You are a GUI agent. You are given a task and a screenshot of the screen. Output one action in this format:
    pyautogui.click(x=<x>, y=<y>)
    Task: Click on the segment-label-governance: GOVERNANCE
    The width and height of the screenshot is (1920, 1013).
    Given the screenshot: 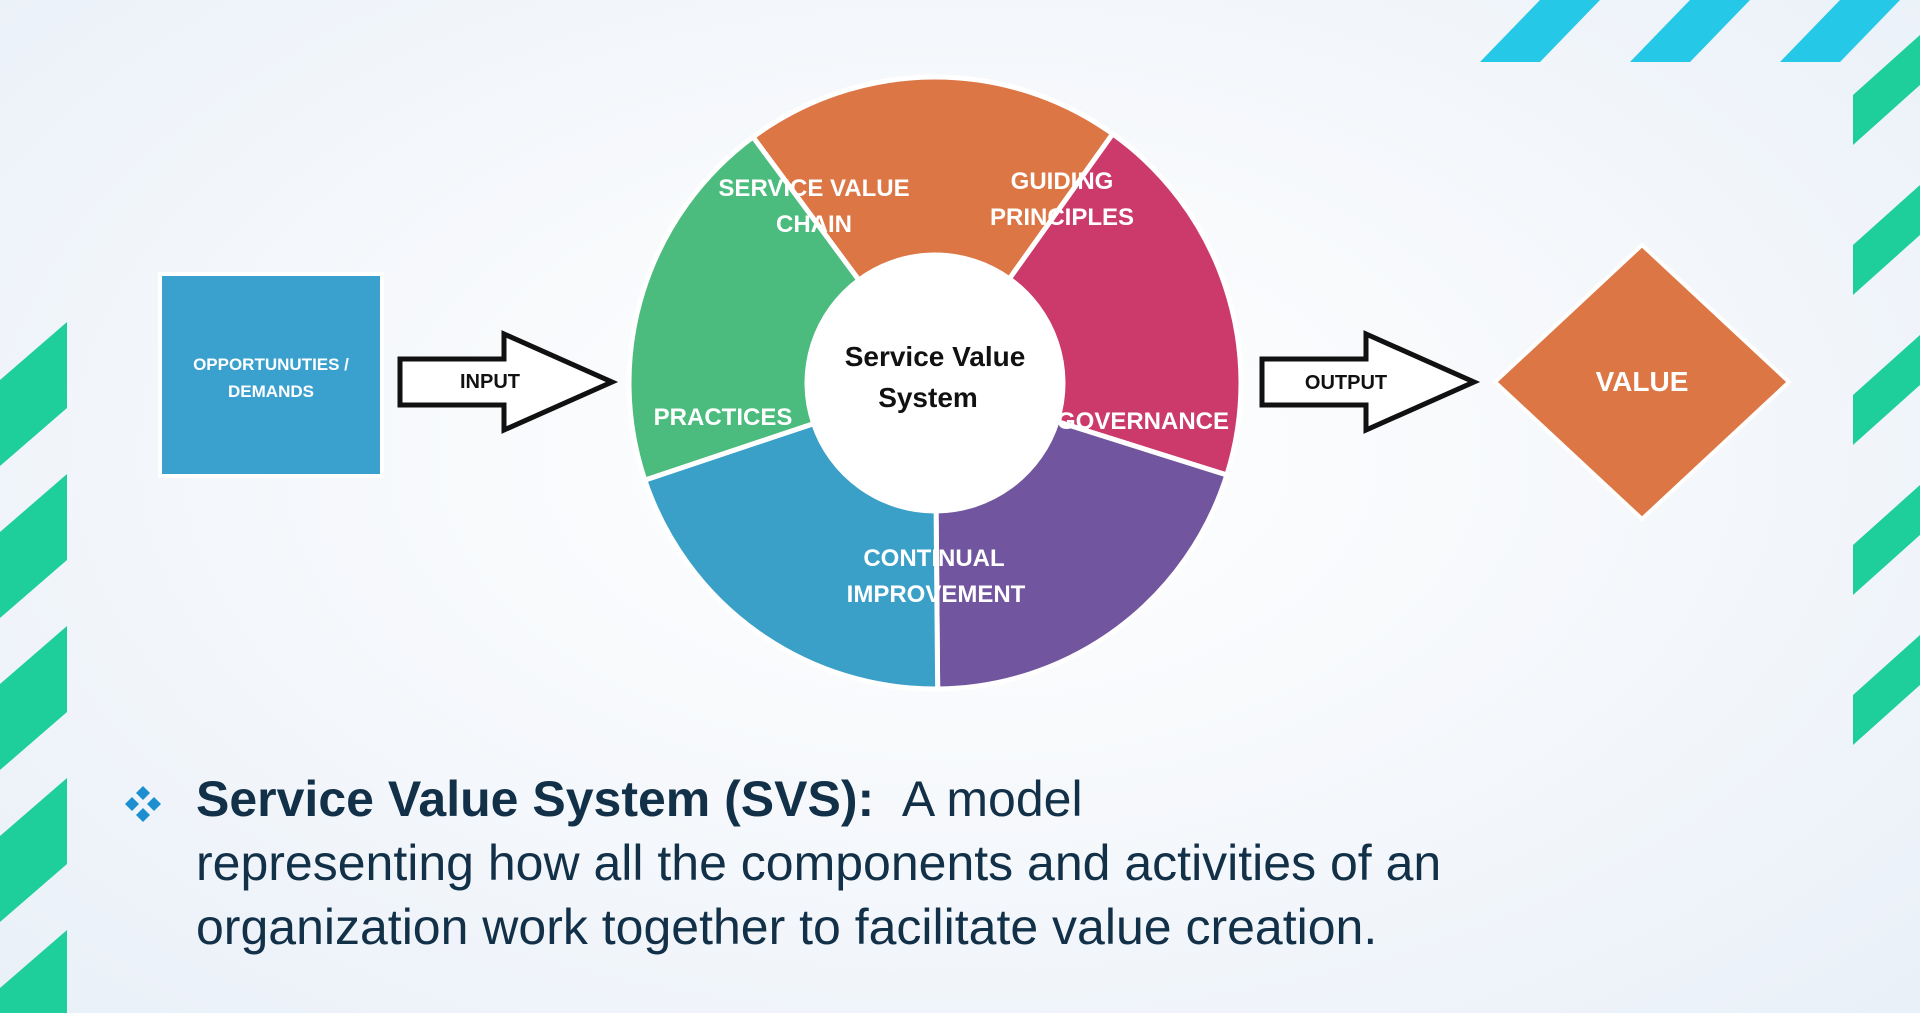 What is the action you would take?
    pyautogui.click(x=1143, y=421)
    